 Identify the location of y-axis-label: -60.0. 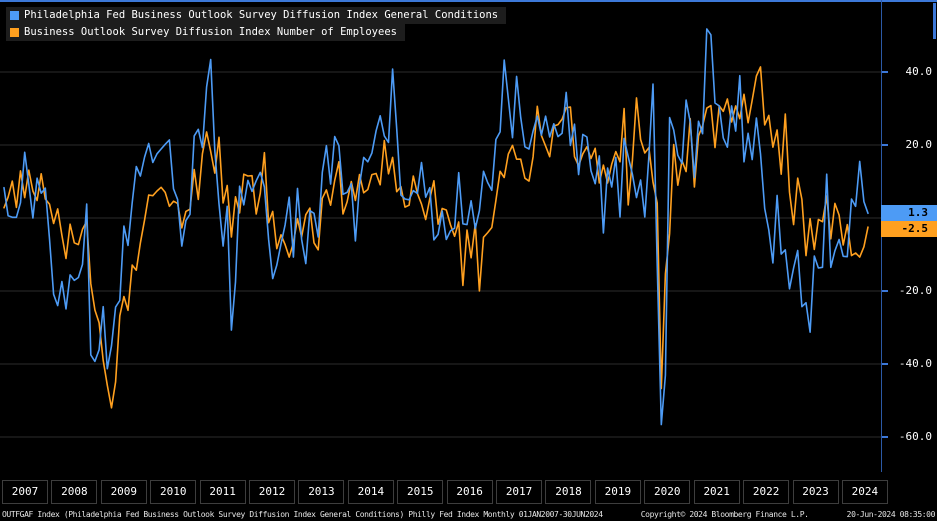
(915, 436).